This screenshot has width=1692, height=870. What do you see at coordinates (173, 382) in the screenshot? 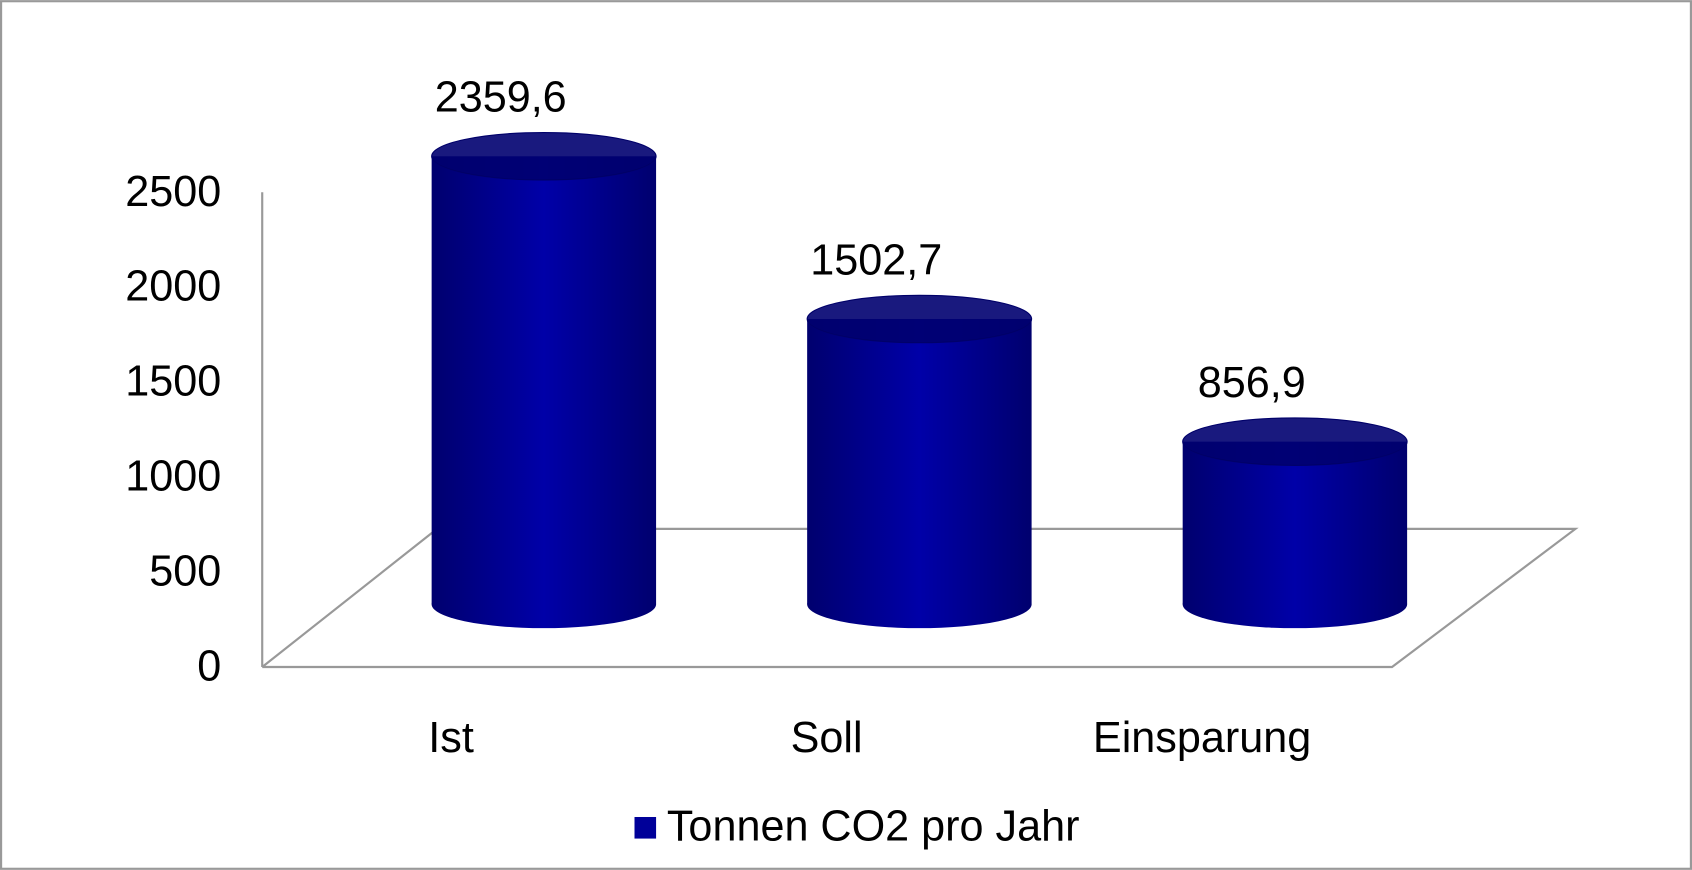
I see `y-tick-label: 1500` at bounding box center [173, 382].